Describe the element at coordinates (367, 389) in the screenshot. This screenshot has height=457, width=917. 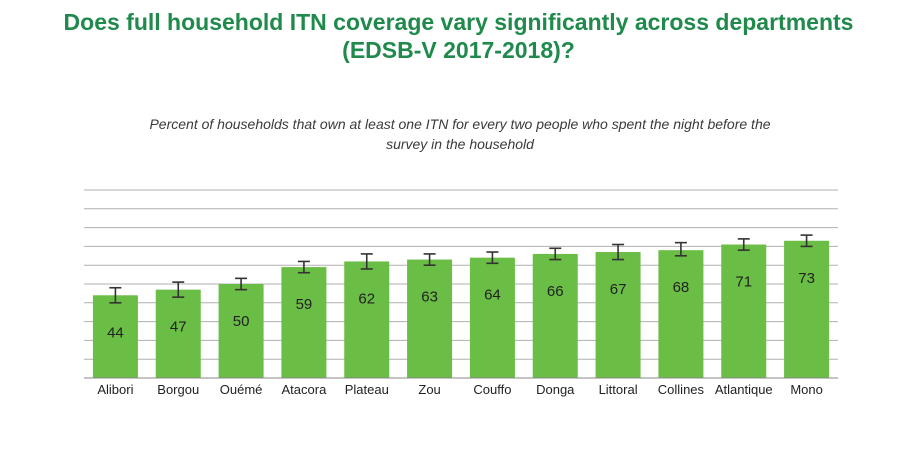
I see `category-label: Plateau` at that location.